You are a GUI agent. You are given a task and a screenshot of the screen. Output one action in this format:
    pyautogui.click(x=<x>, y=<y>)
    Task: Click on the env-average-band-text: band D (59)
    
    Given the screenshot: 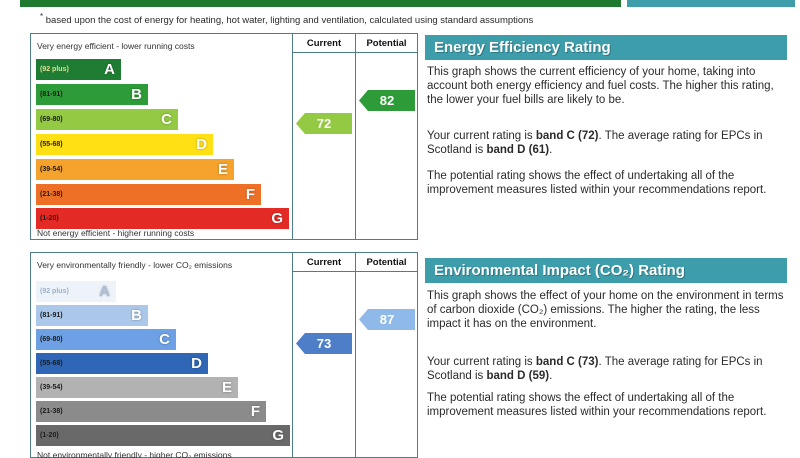 What is the action you would take?
    pyautogui.click(x=518, y=375)
    